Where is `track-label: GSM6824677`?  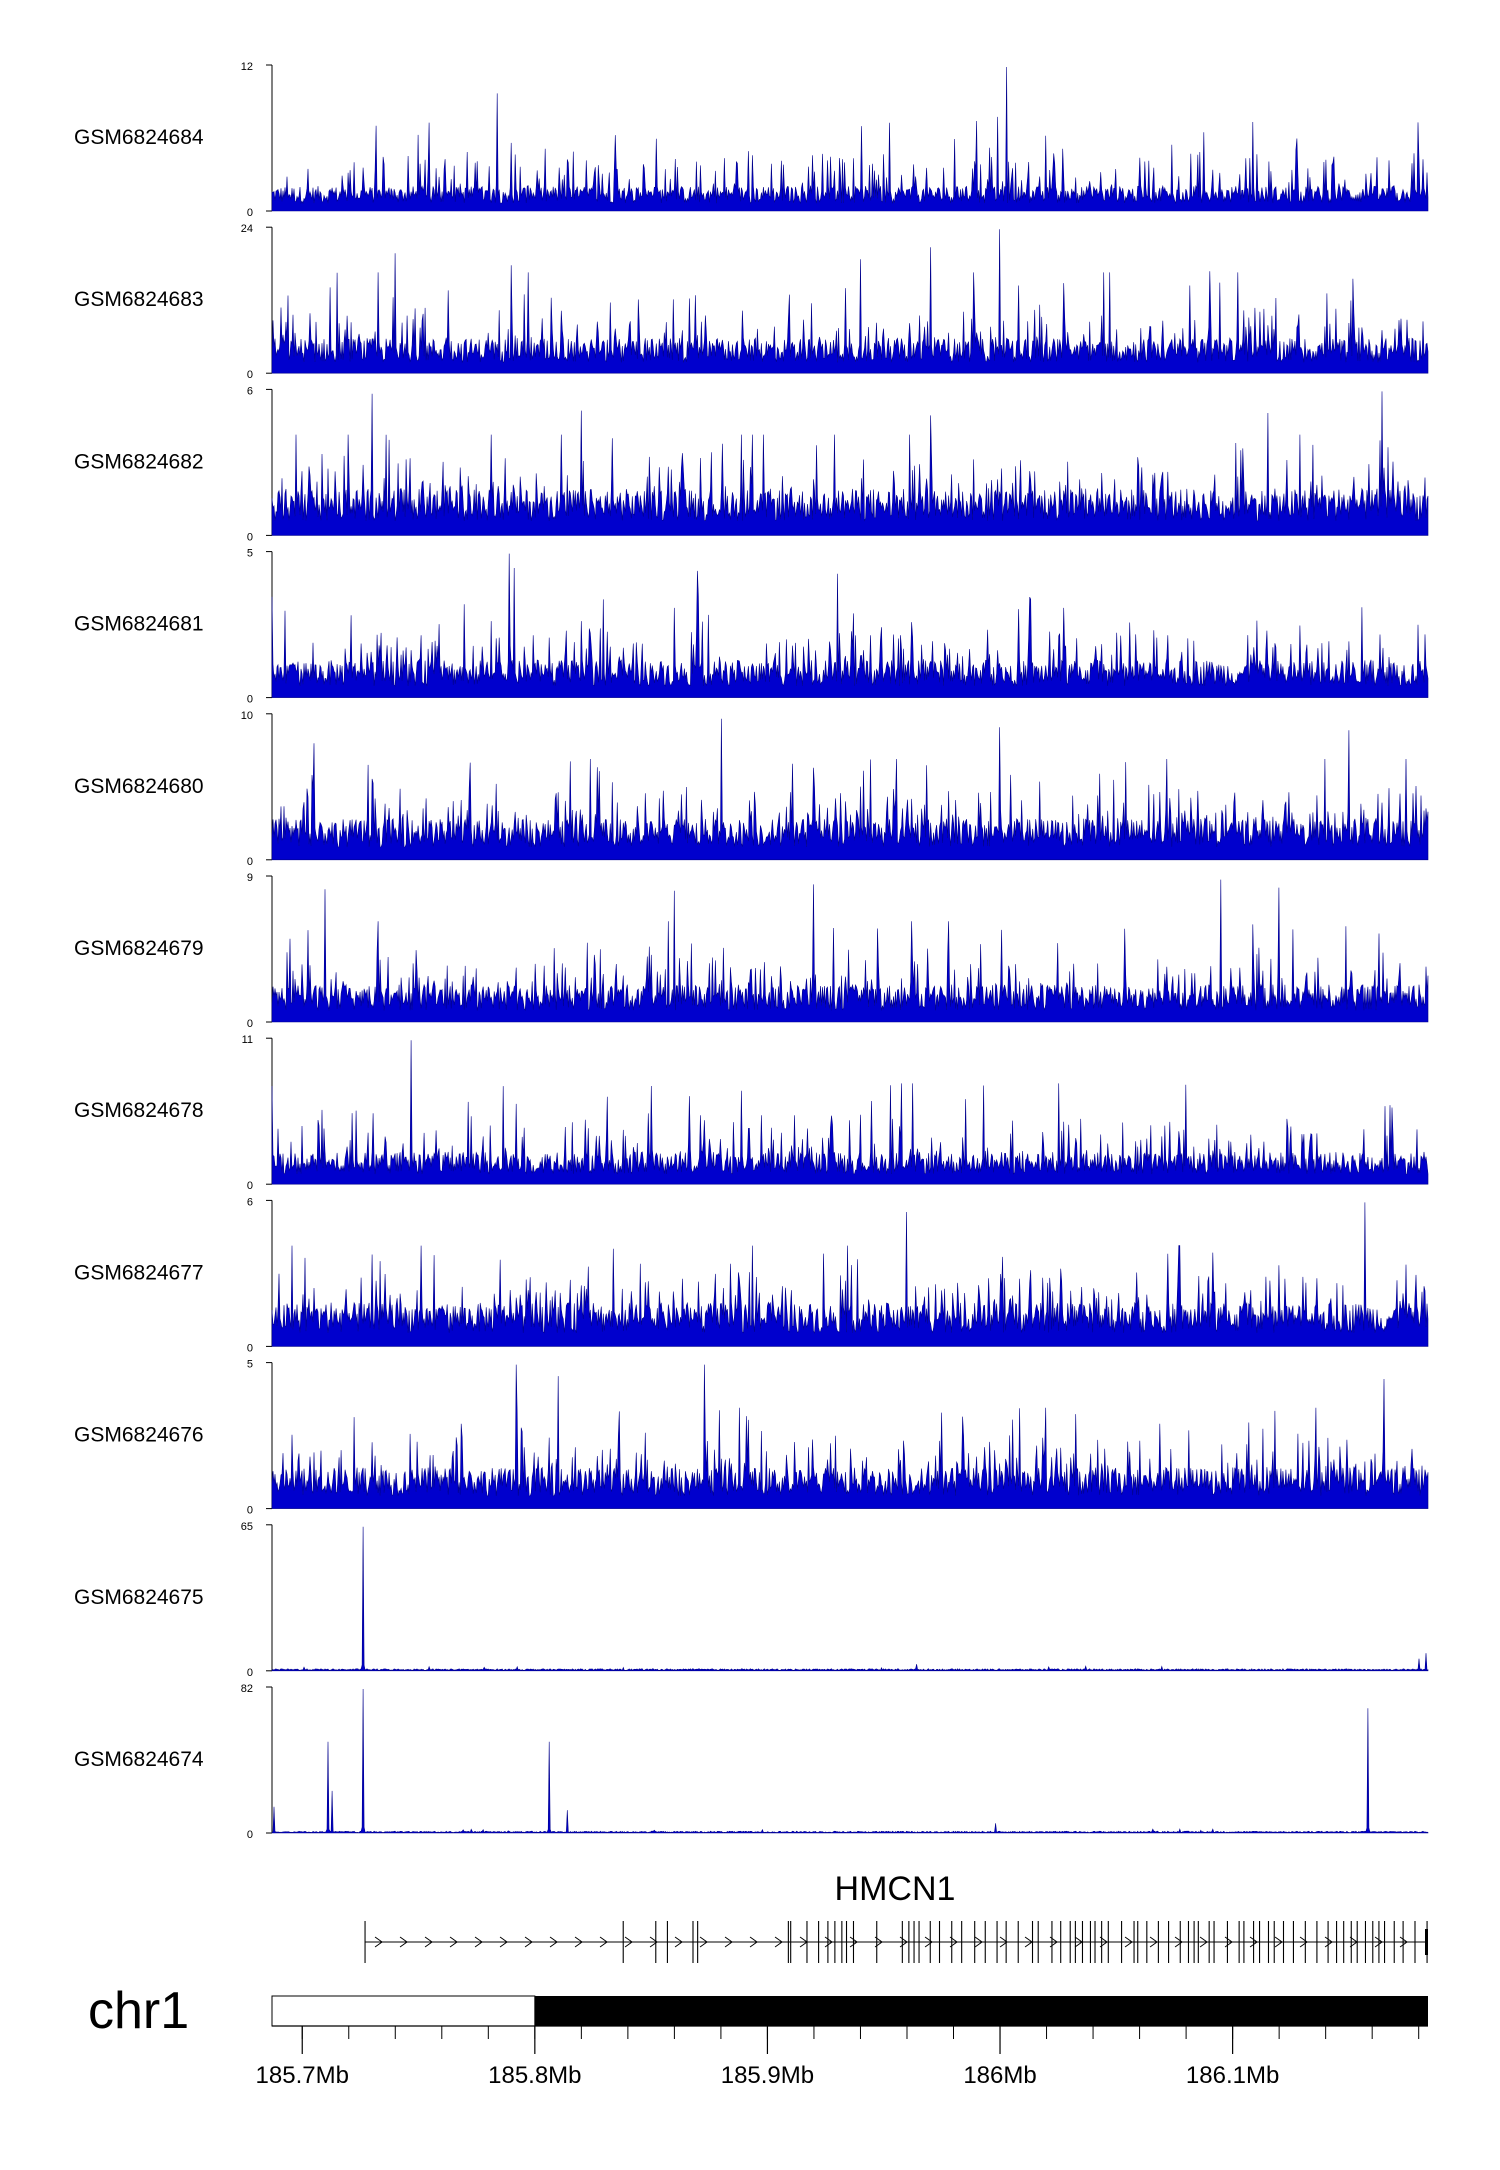
track-label: GSM6824677 is located at coordinates (139, 1272).